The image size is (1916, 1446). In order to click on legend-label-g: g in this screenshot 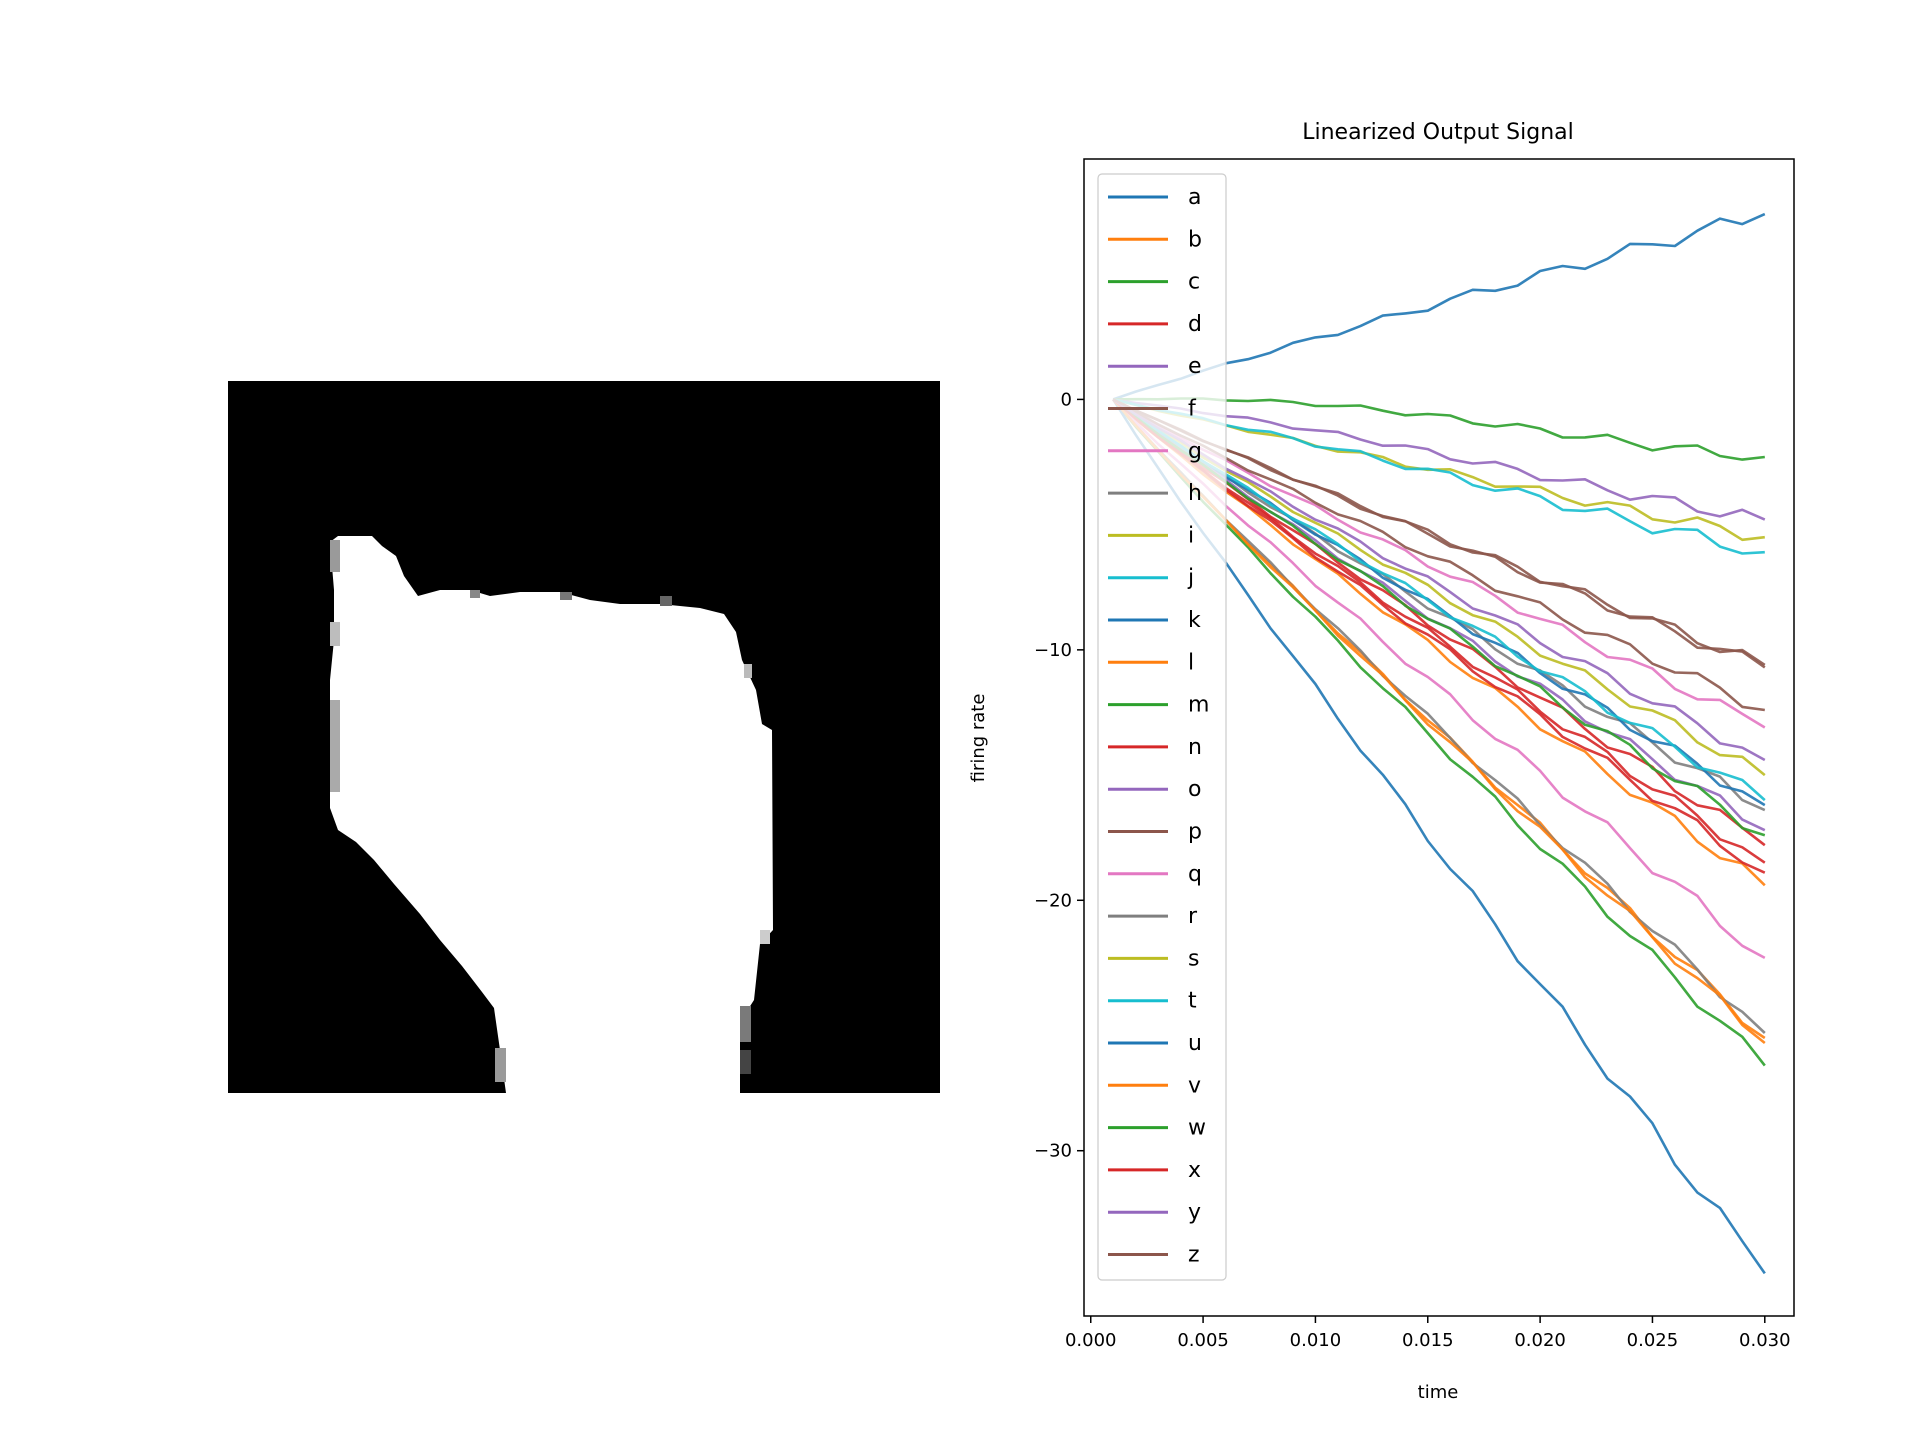, I will do `click(1195, 451)`.